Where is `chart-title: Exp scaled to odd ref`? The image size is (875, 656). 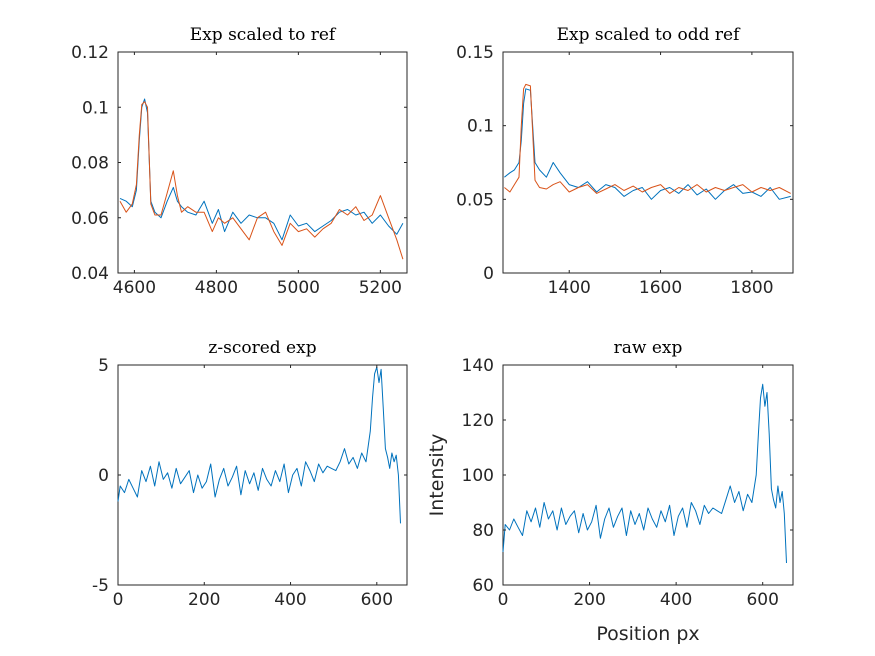
chart-title: Exp scaled to odd ref is located at coordinates (649, 35).